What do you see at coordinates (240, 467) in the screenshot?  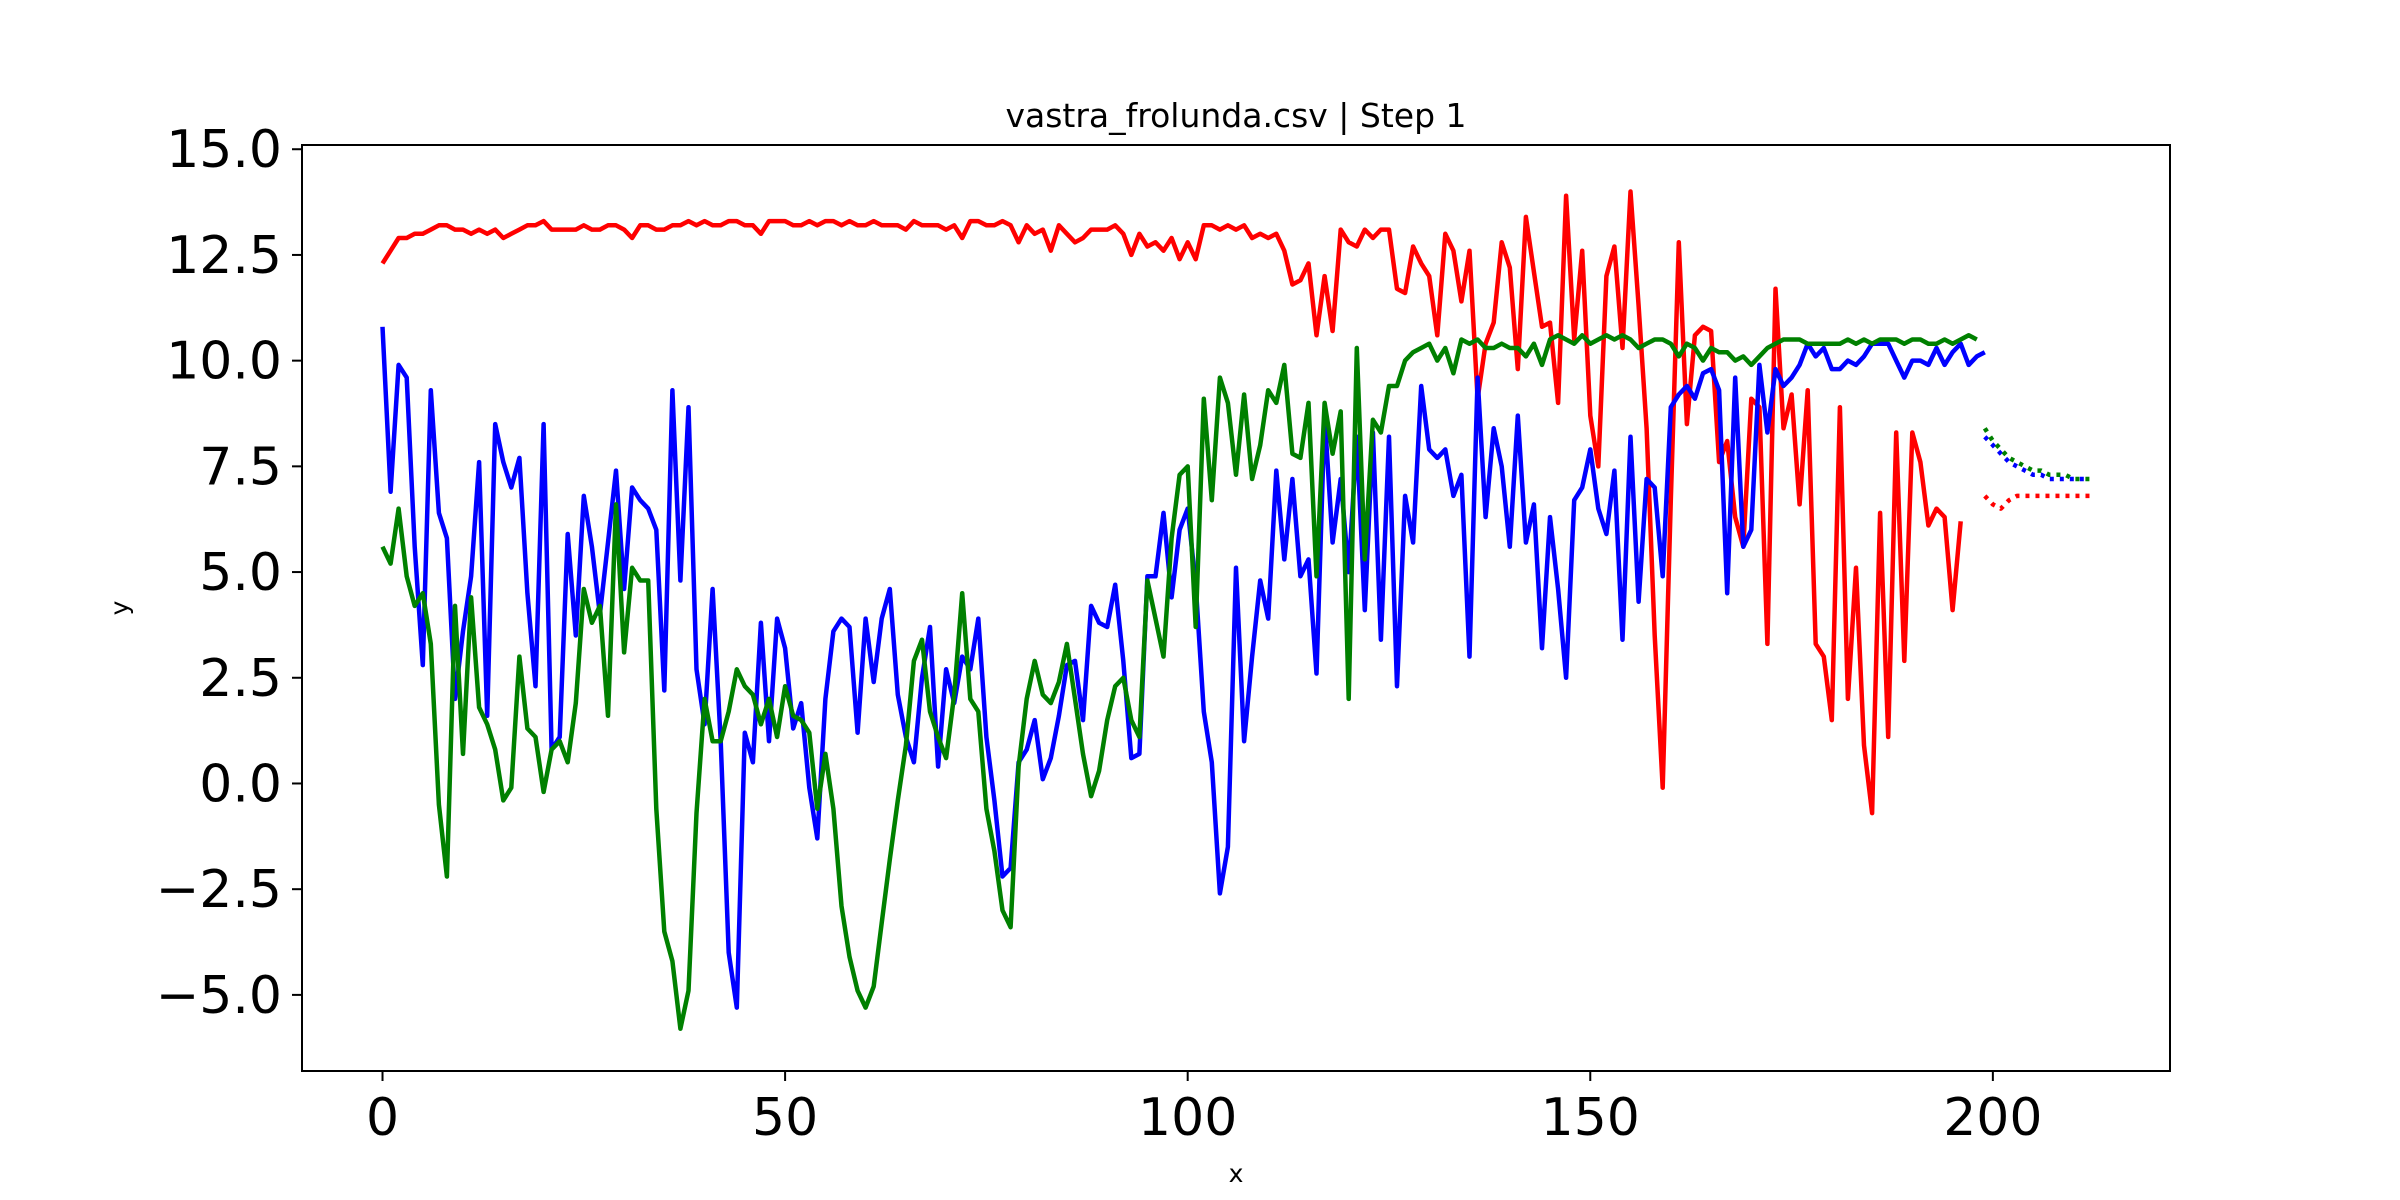 I see `y-tick-label: 7.5` at bounding box center [240, 467].